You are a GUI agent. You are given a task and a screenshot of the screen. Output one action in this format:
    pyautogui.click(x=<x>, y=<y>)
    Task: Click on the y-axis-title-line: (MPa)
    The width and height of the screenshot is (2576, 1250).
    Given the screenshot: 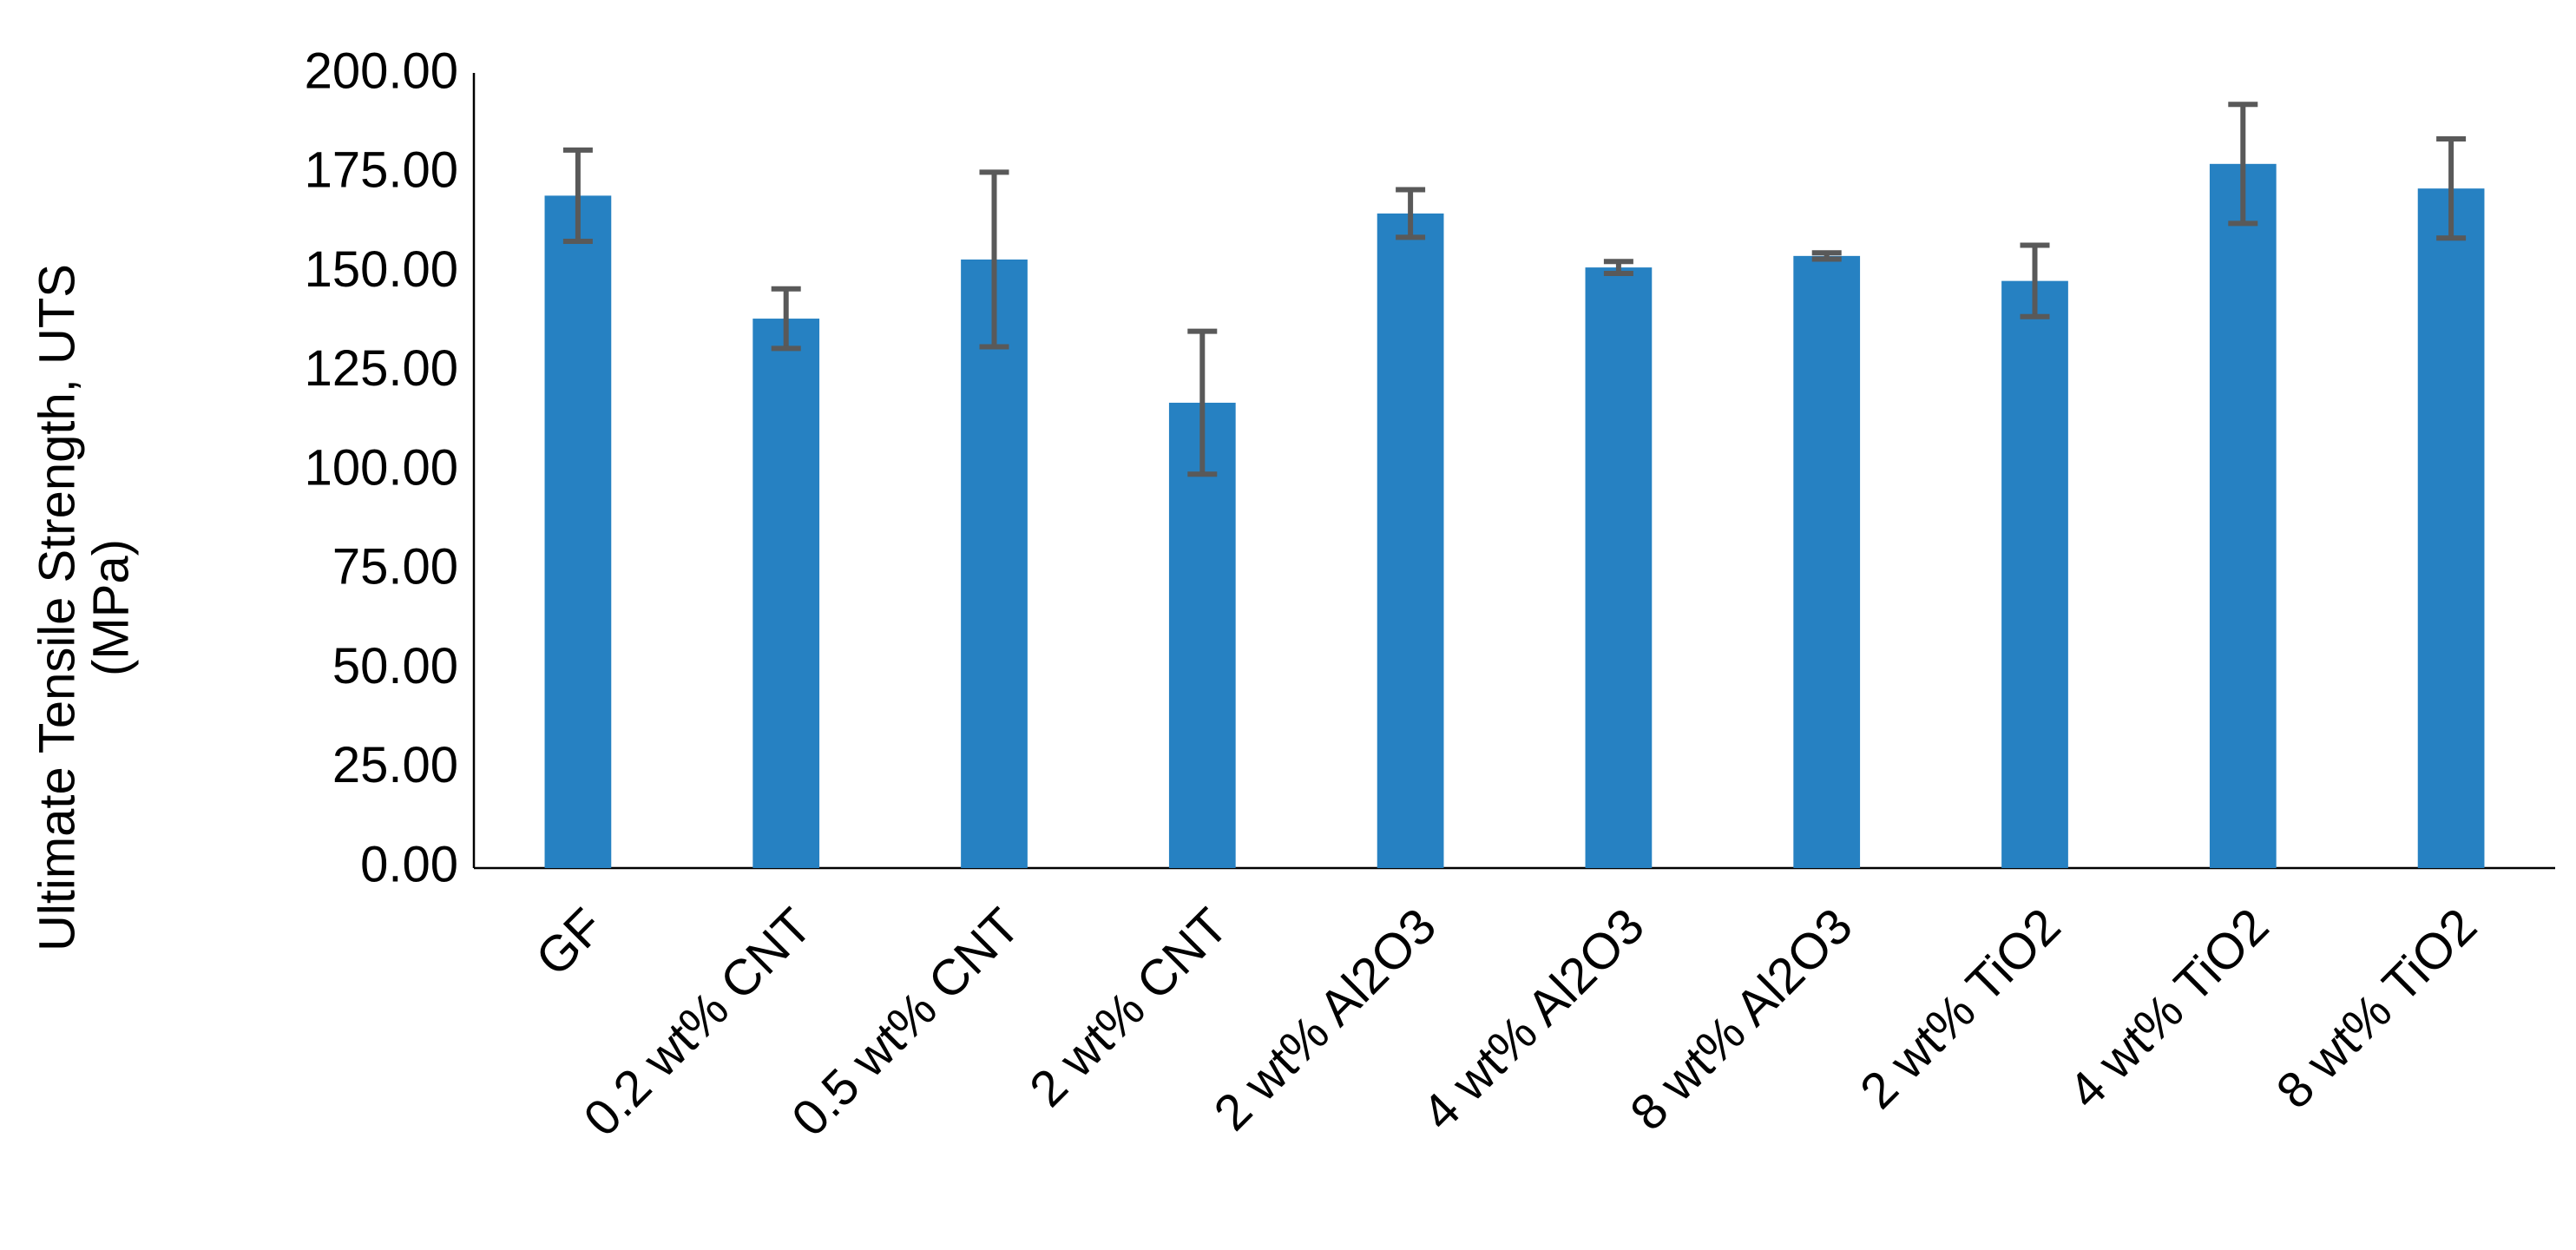 What is the action you would take?
    pyautogui.click(x=110, y=607)
    